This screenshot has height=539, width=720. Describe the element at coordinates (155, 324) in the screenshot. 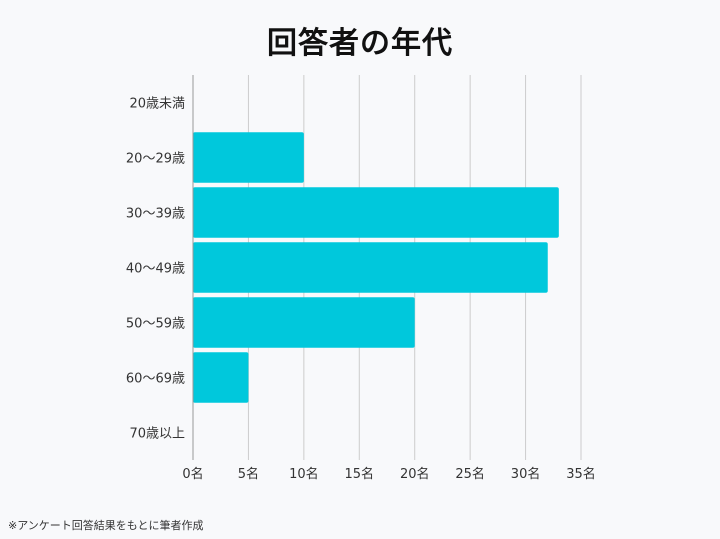

I see `category-label: 50〜59歳` at that location.